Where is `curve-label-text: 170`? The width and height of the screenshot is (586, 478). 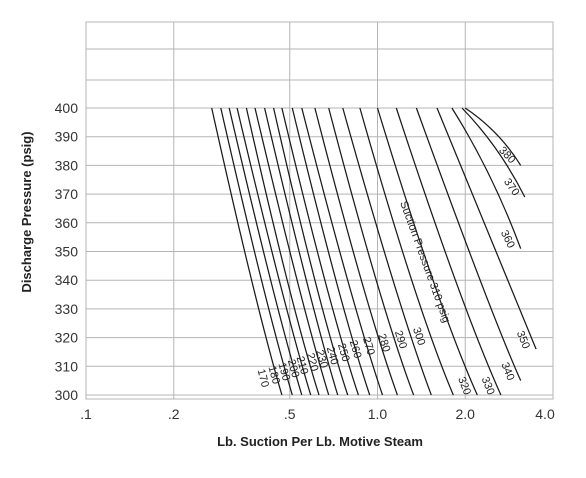 curve-label-text: 170 is located at coordinates (263, 378).